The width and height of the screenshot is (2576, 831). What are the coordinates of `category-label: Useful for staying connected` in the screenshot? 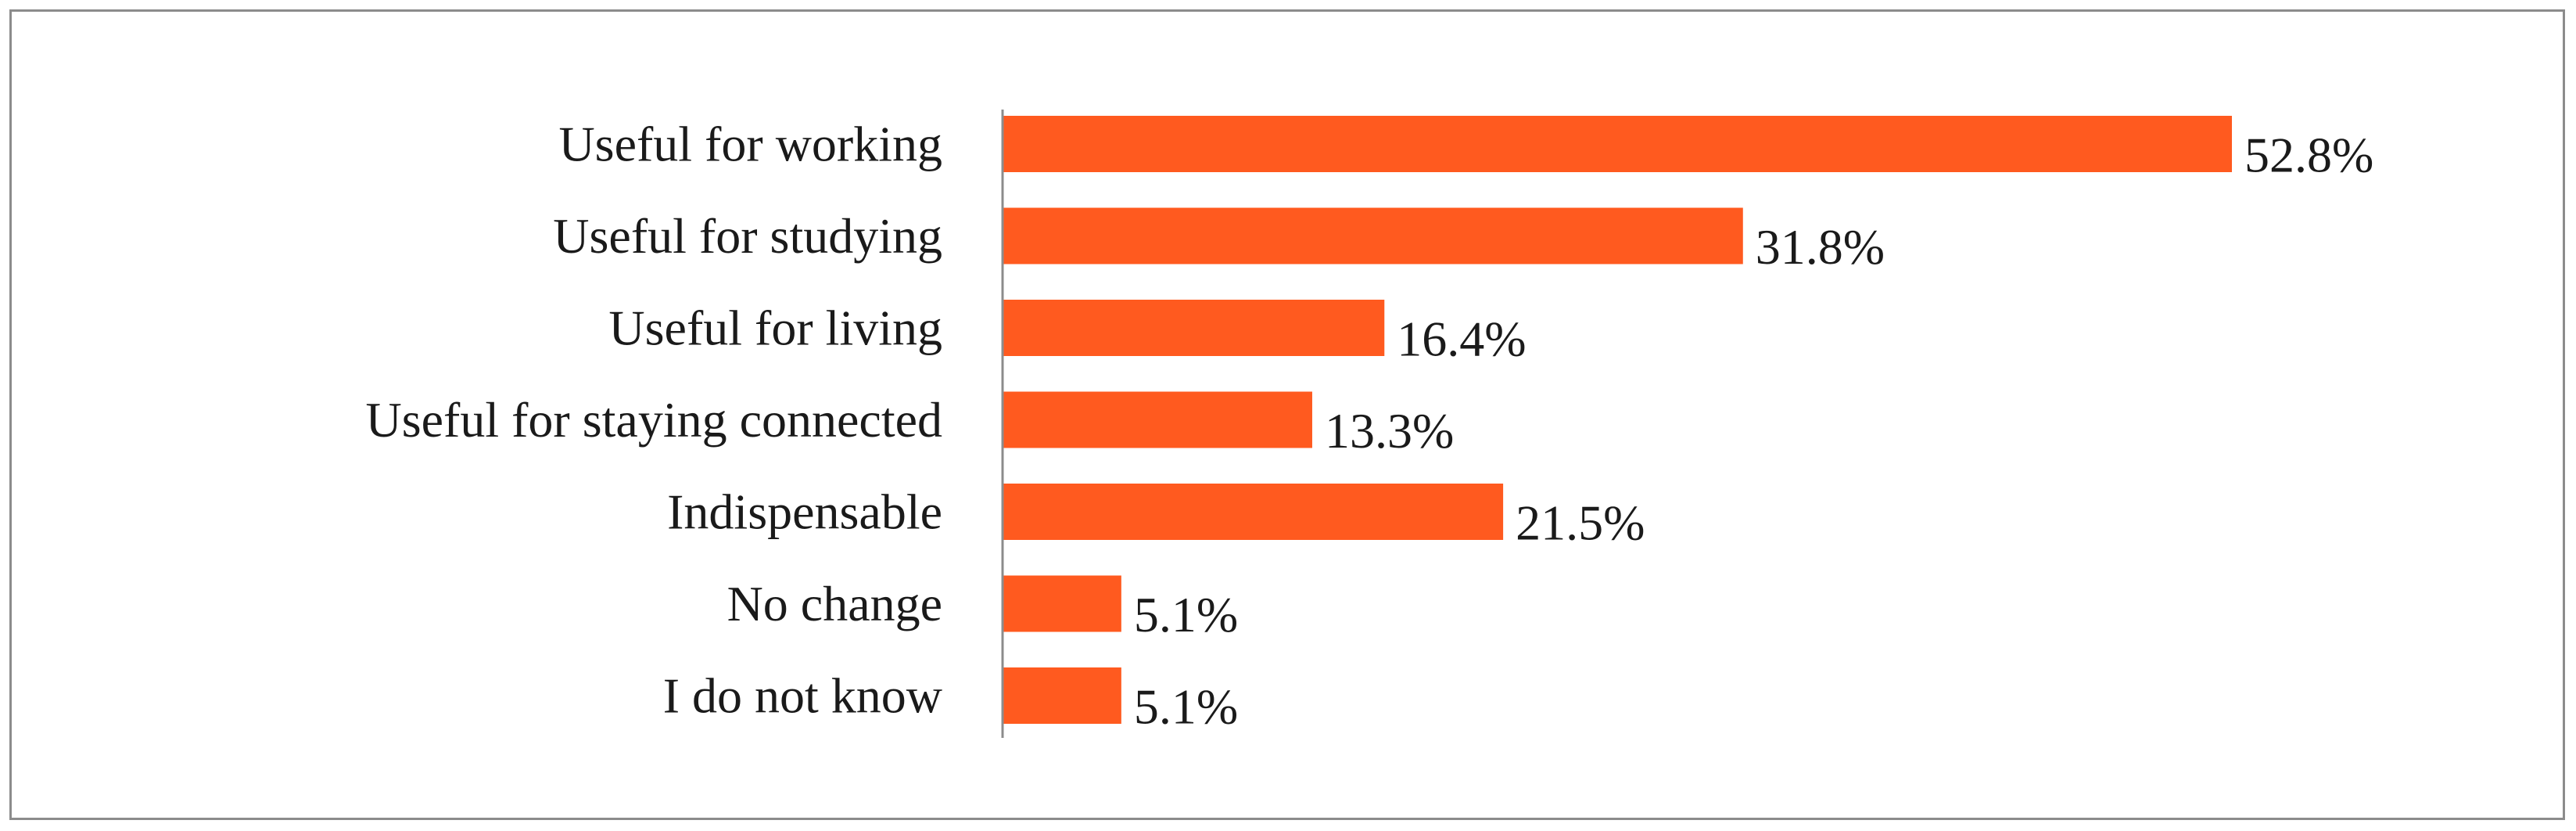 It's located at (653, 420).